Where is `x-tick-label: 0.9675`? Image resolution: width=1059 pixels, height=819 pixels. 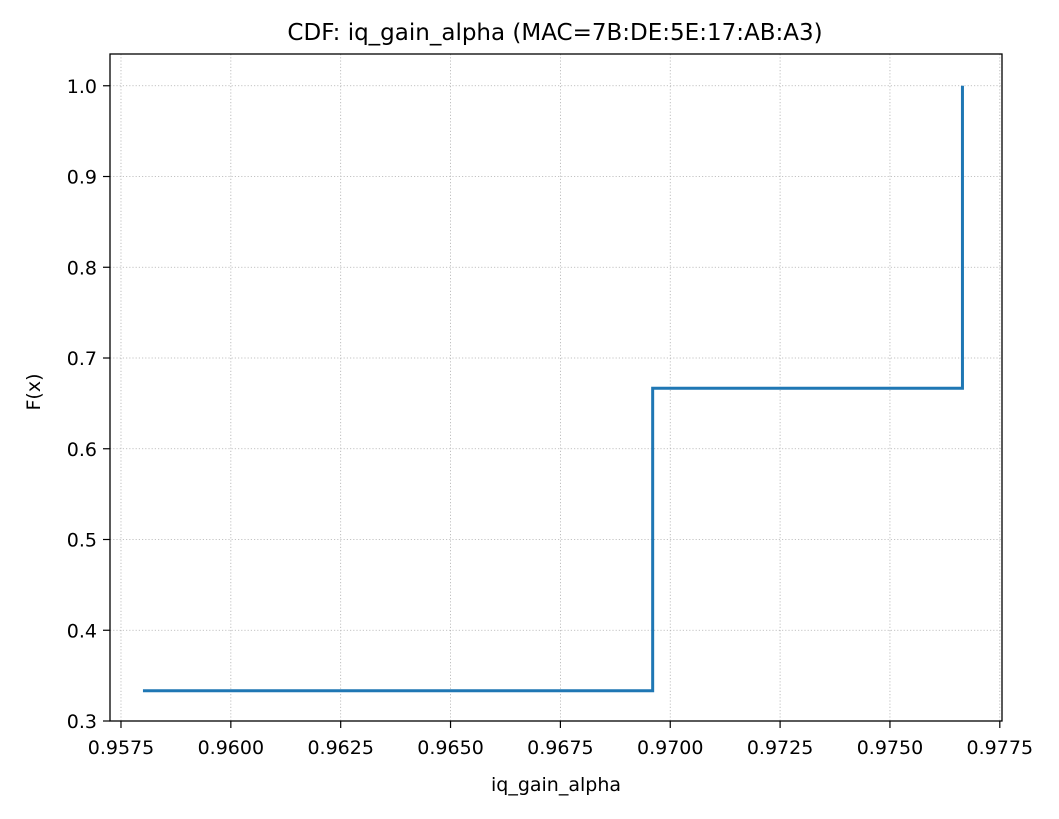
x-tick-label: 0.9675 is located at coordinates (560, 748).